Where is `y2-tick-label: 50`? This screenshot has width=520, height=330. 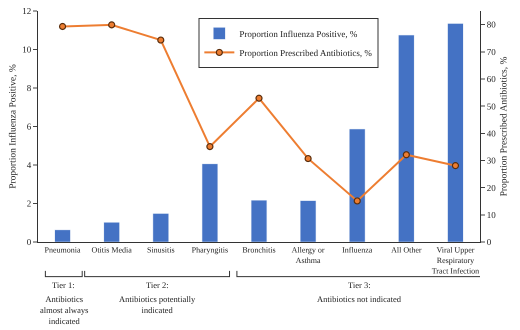
y2-tick-label: 50 is located at coordinates (491, 106).